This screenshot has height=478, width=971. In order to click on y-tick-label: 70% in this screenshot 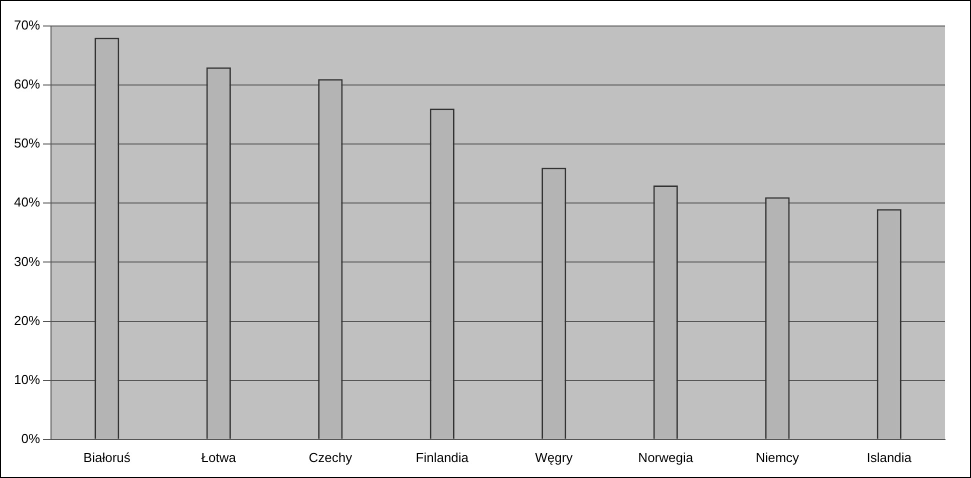, I will do `click(27, 25)`.